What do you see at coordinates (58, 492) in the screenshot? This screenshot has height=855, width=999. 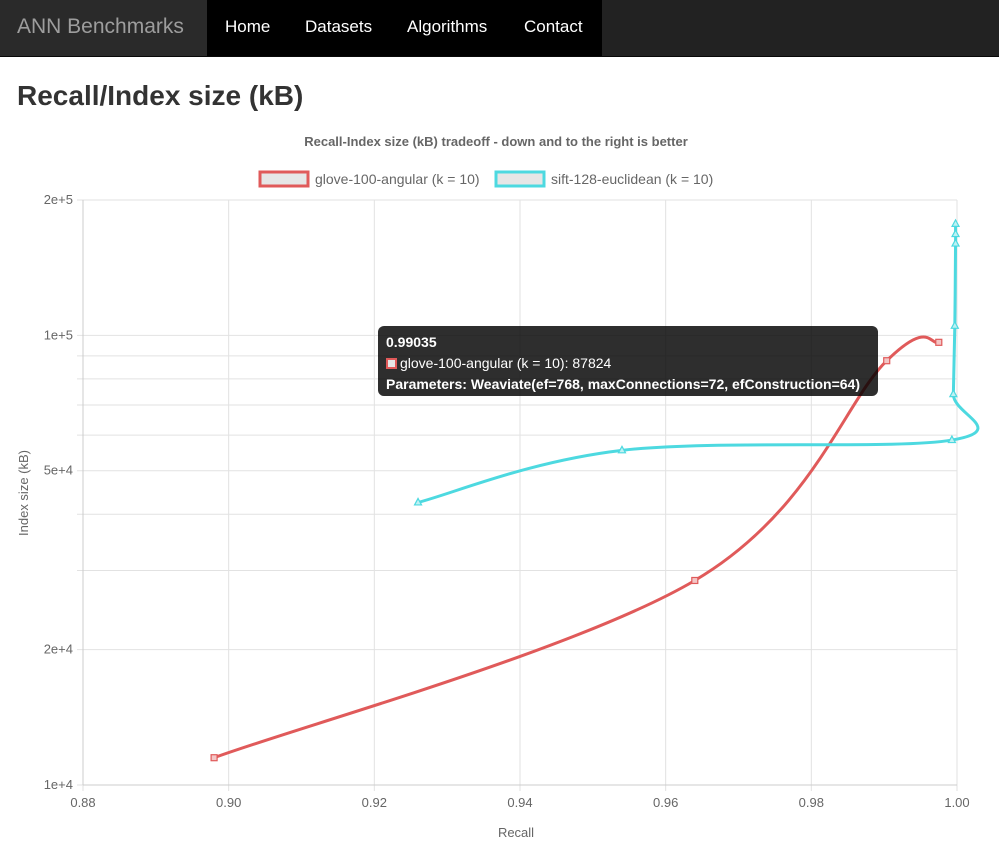 I see `y-axis-ticks: 1e+4 2e+4 5e+4 1e+5 2e+5` at bounding box center [58, 492].